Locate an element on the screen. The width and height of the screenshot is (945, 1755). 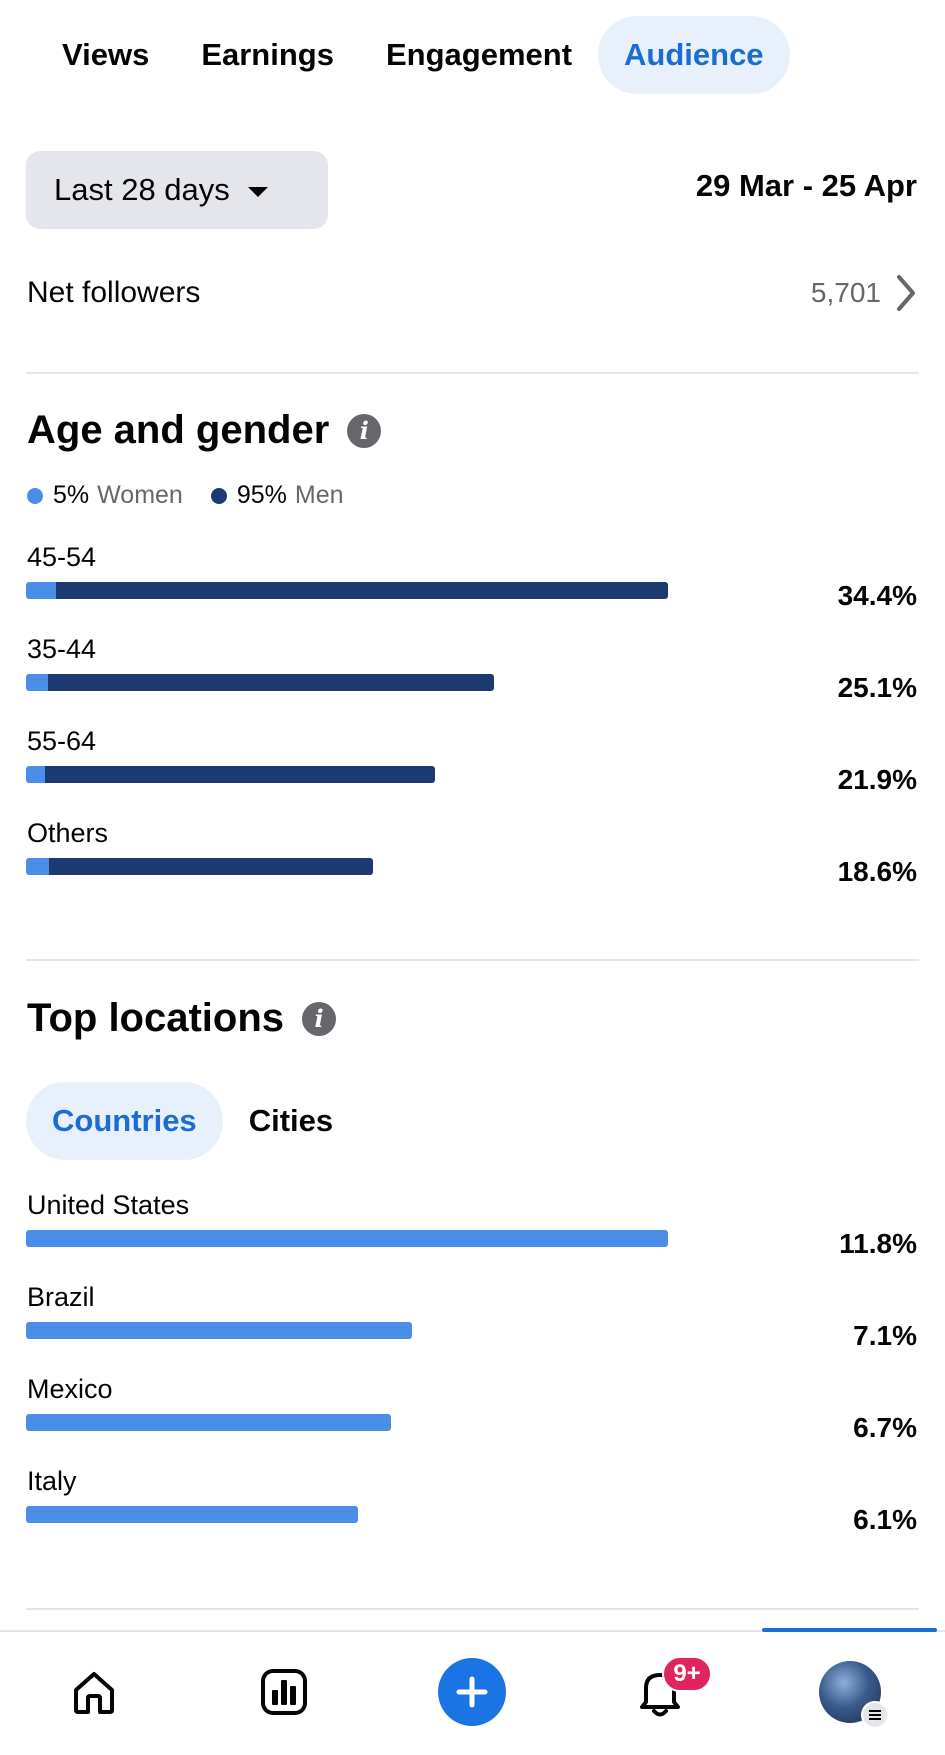
location-pct: 6.1% is located at coordinates (885, 1519).